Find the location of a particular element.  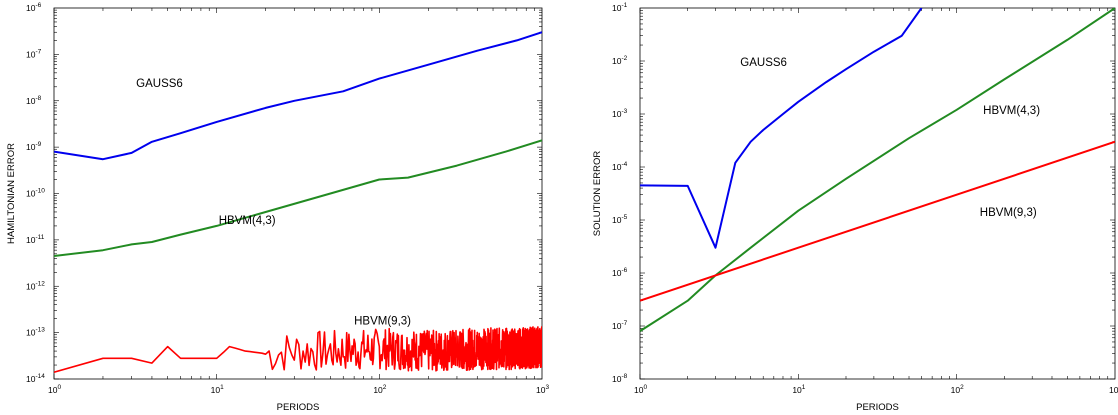

y-tick-label: 10⁻⁹ is located at coordinates (34, 146).